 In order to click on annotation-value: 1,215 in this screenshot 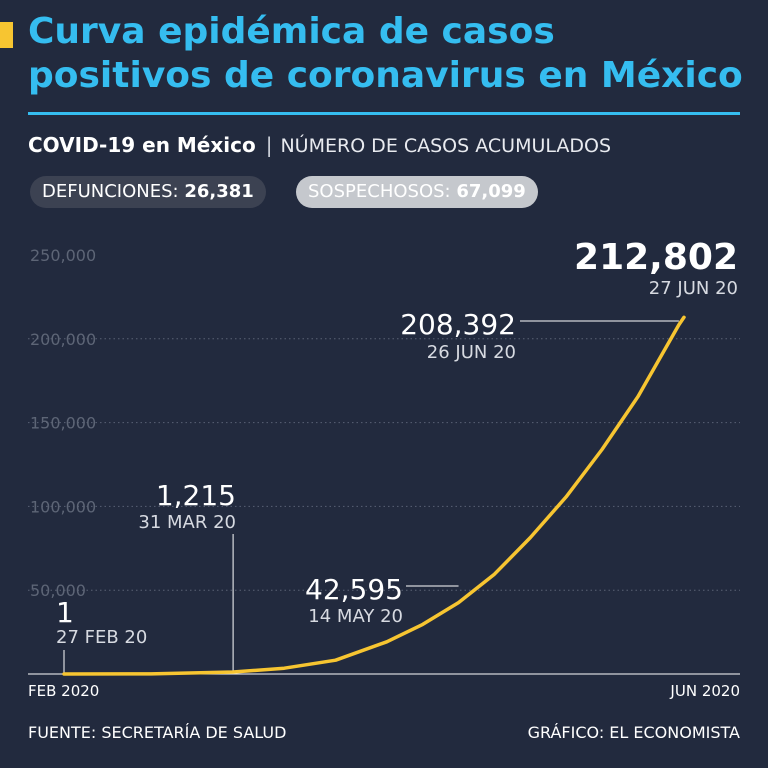, I will do `click(196, 495)`.